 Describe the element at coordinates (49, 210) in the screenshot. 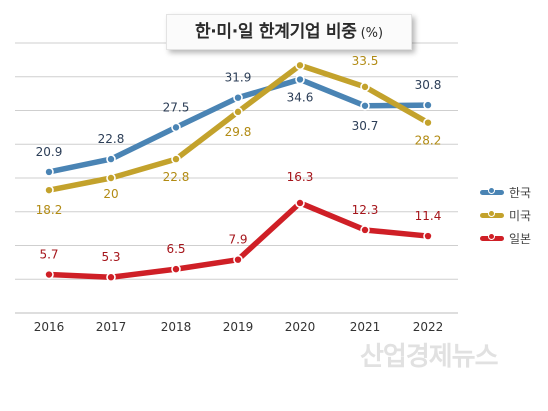

I see `data-label-usa: 18.2` at that location.